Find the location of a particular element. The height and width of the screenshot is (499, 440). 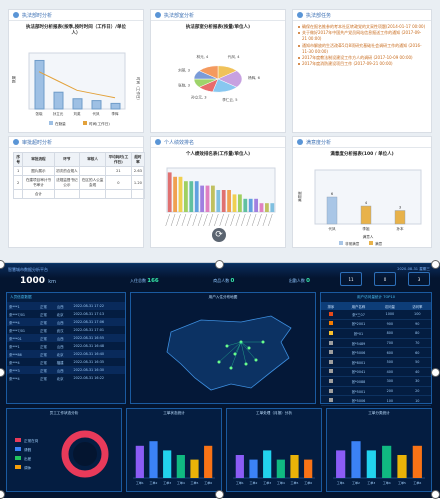

status-icon: 0 is located at coordinates (385, 279).